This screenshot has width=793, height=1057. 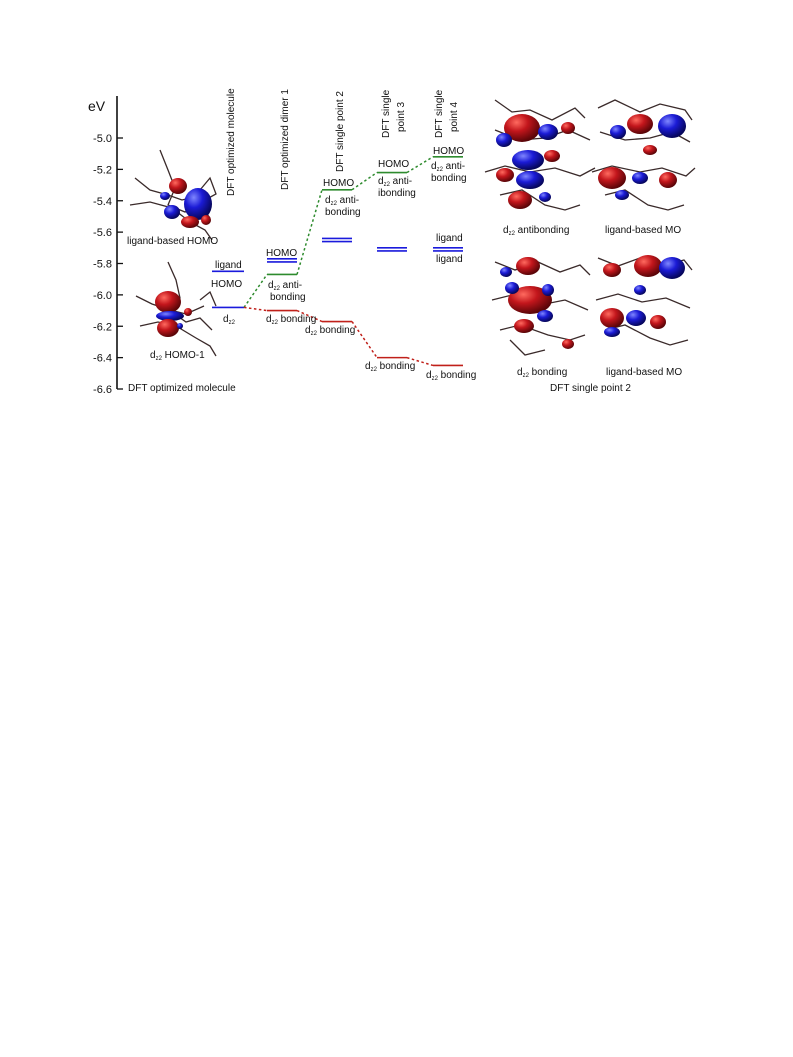 What do you see at coordinates (386, 113) in the screenshot?
I see `column-header-single3-line1: DFT single` at bounding box center [386, 113].